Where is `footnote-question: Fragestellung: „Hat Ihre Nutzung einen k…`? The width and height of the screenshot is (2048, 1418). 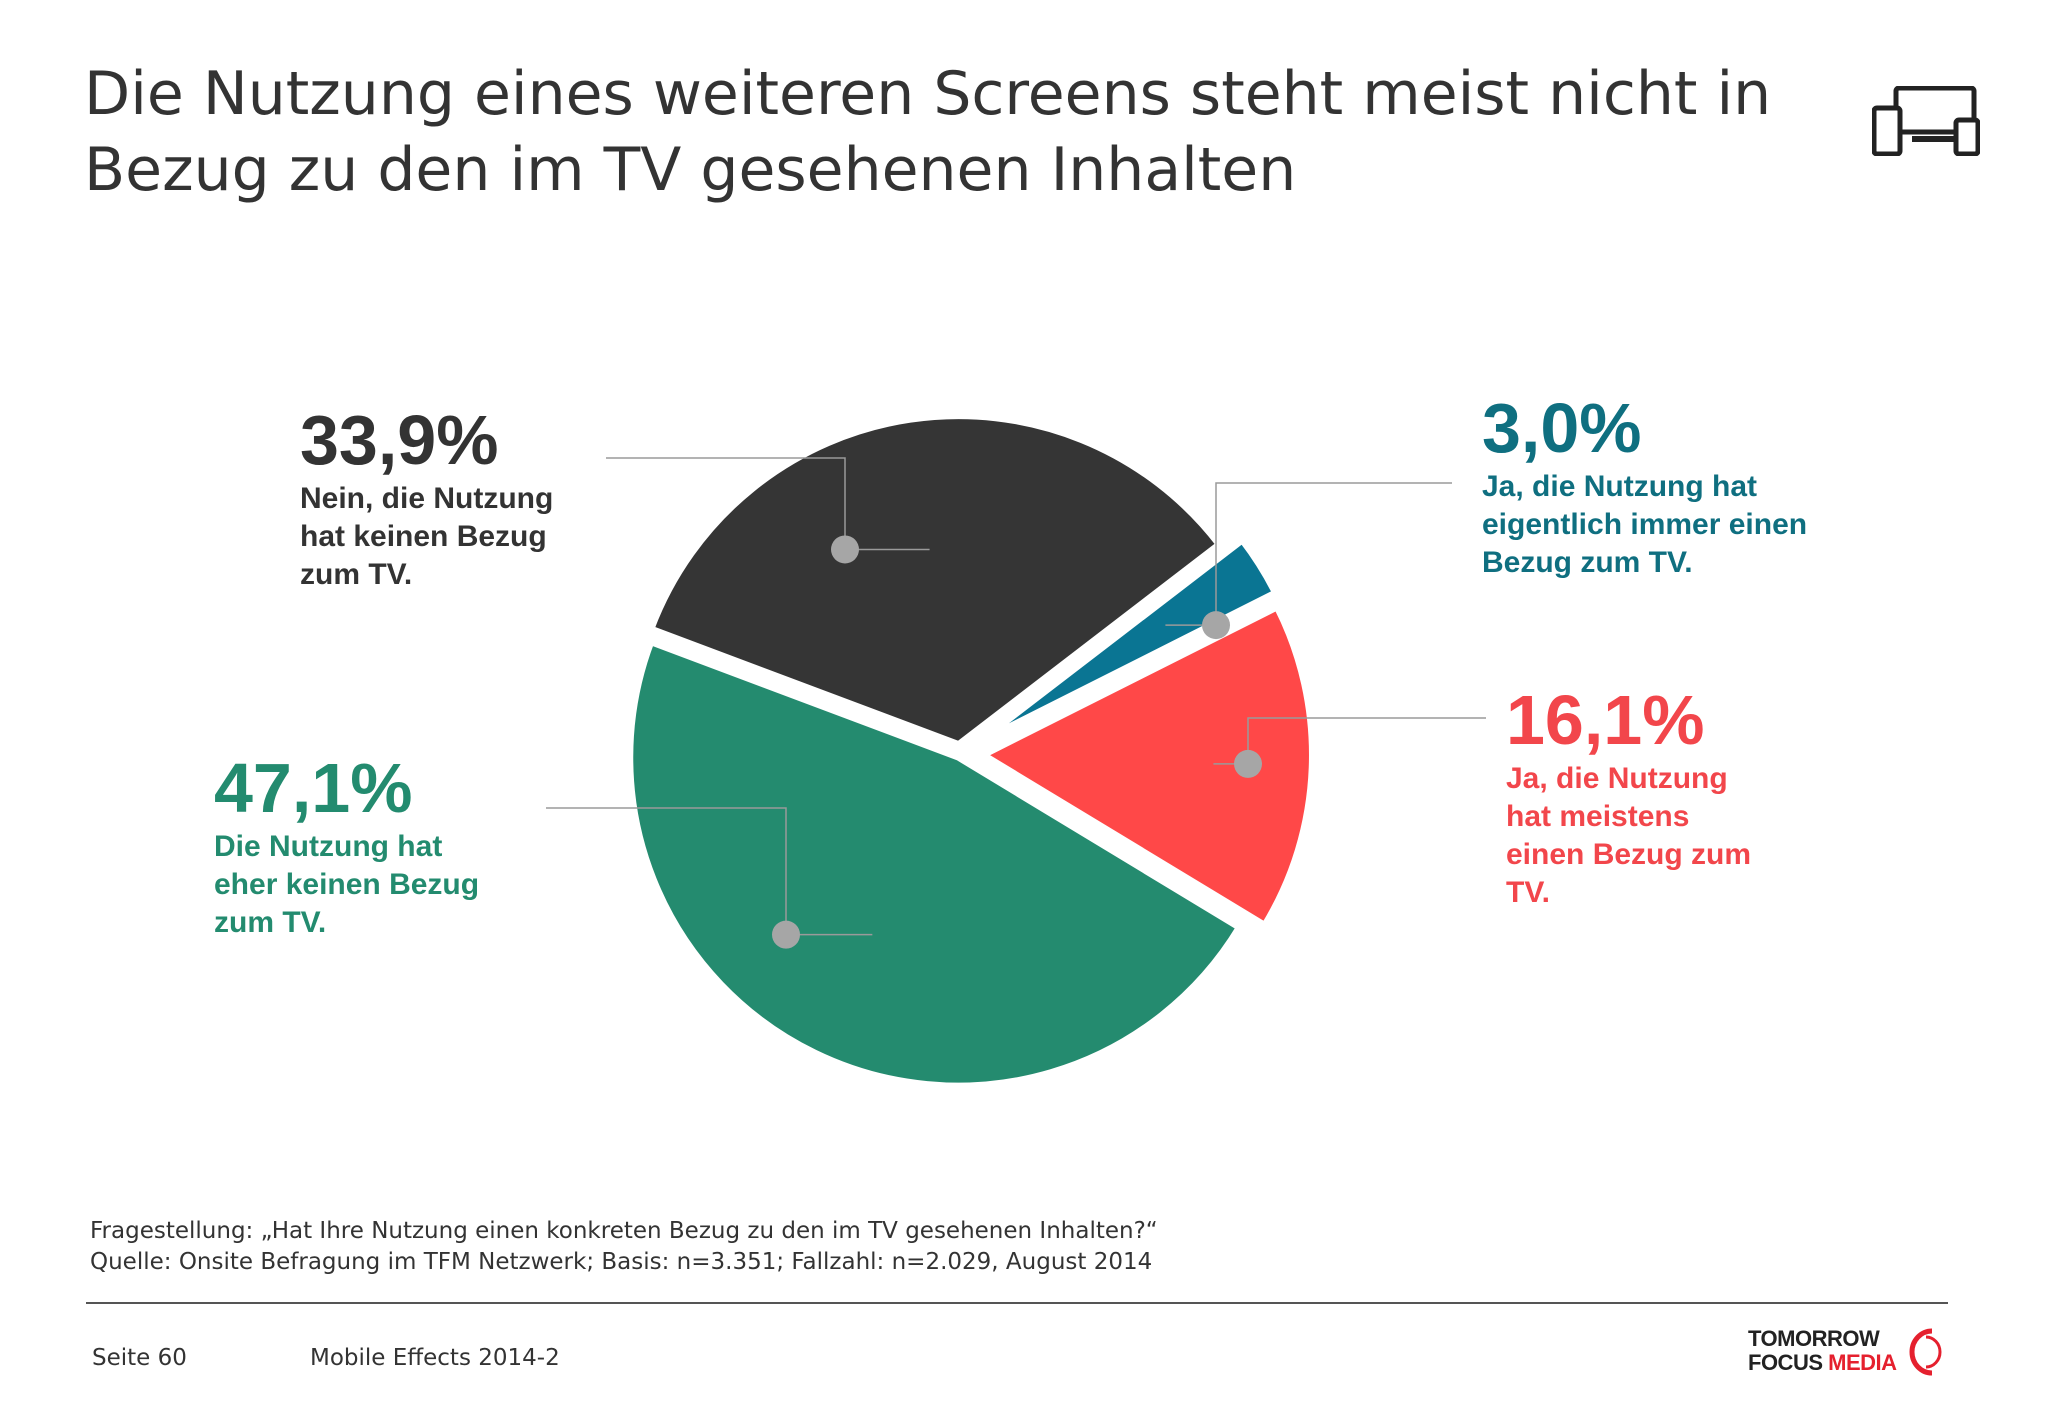
footnote-question: Fragestellung: „Hat Ihre Nutzung einen k… is located at coordinates (624, 1231).